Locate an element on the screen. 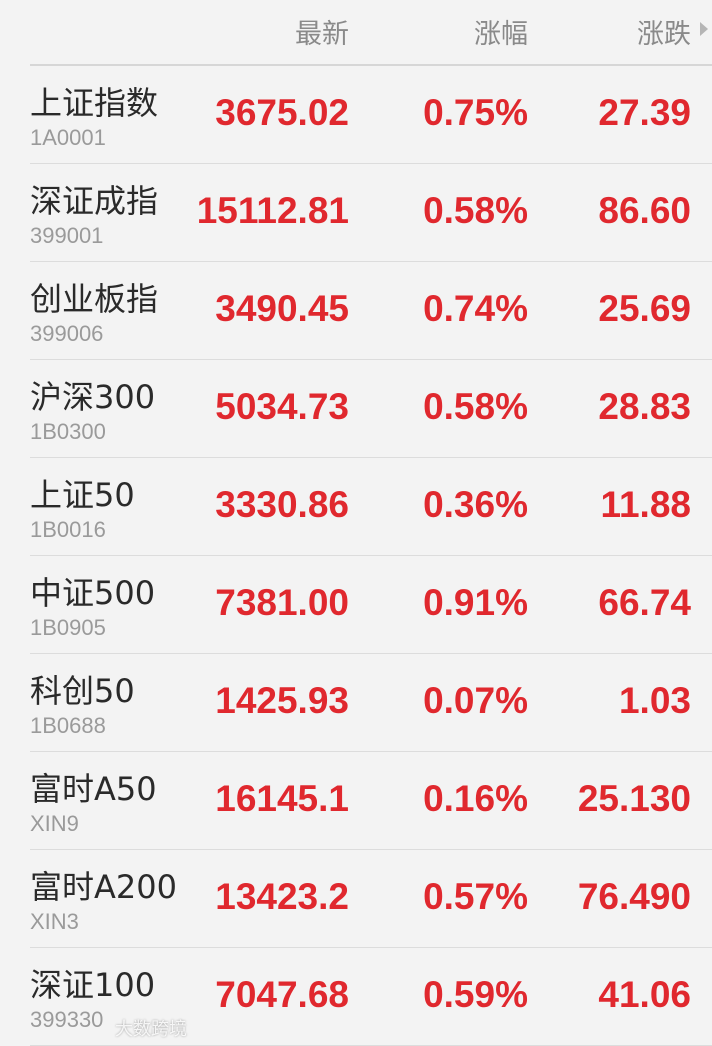  change-amount: 76.490 is located at coordinates (634, 896).